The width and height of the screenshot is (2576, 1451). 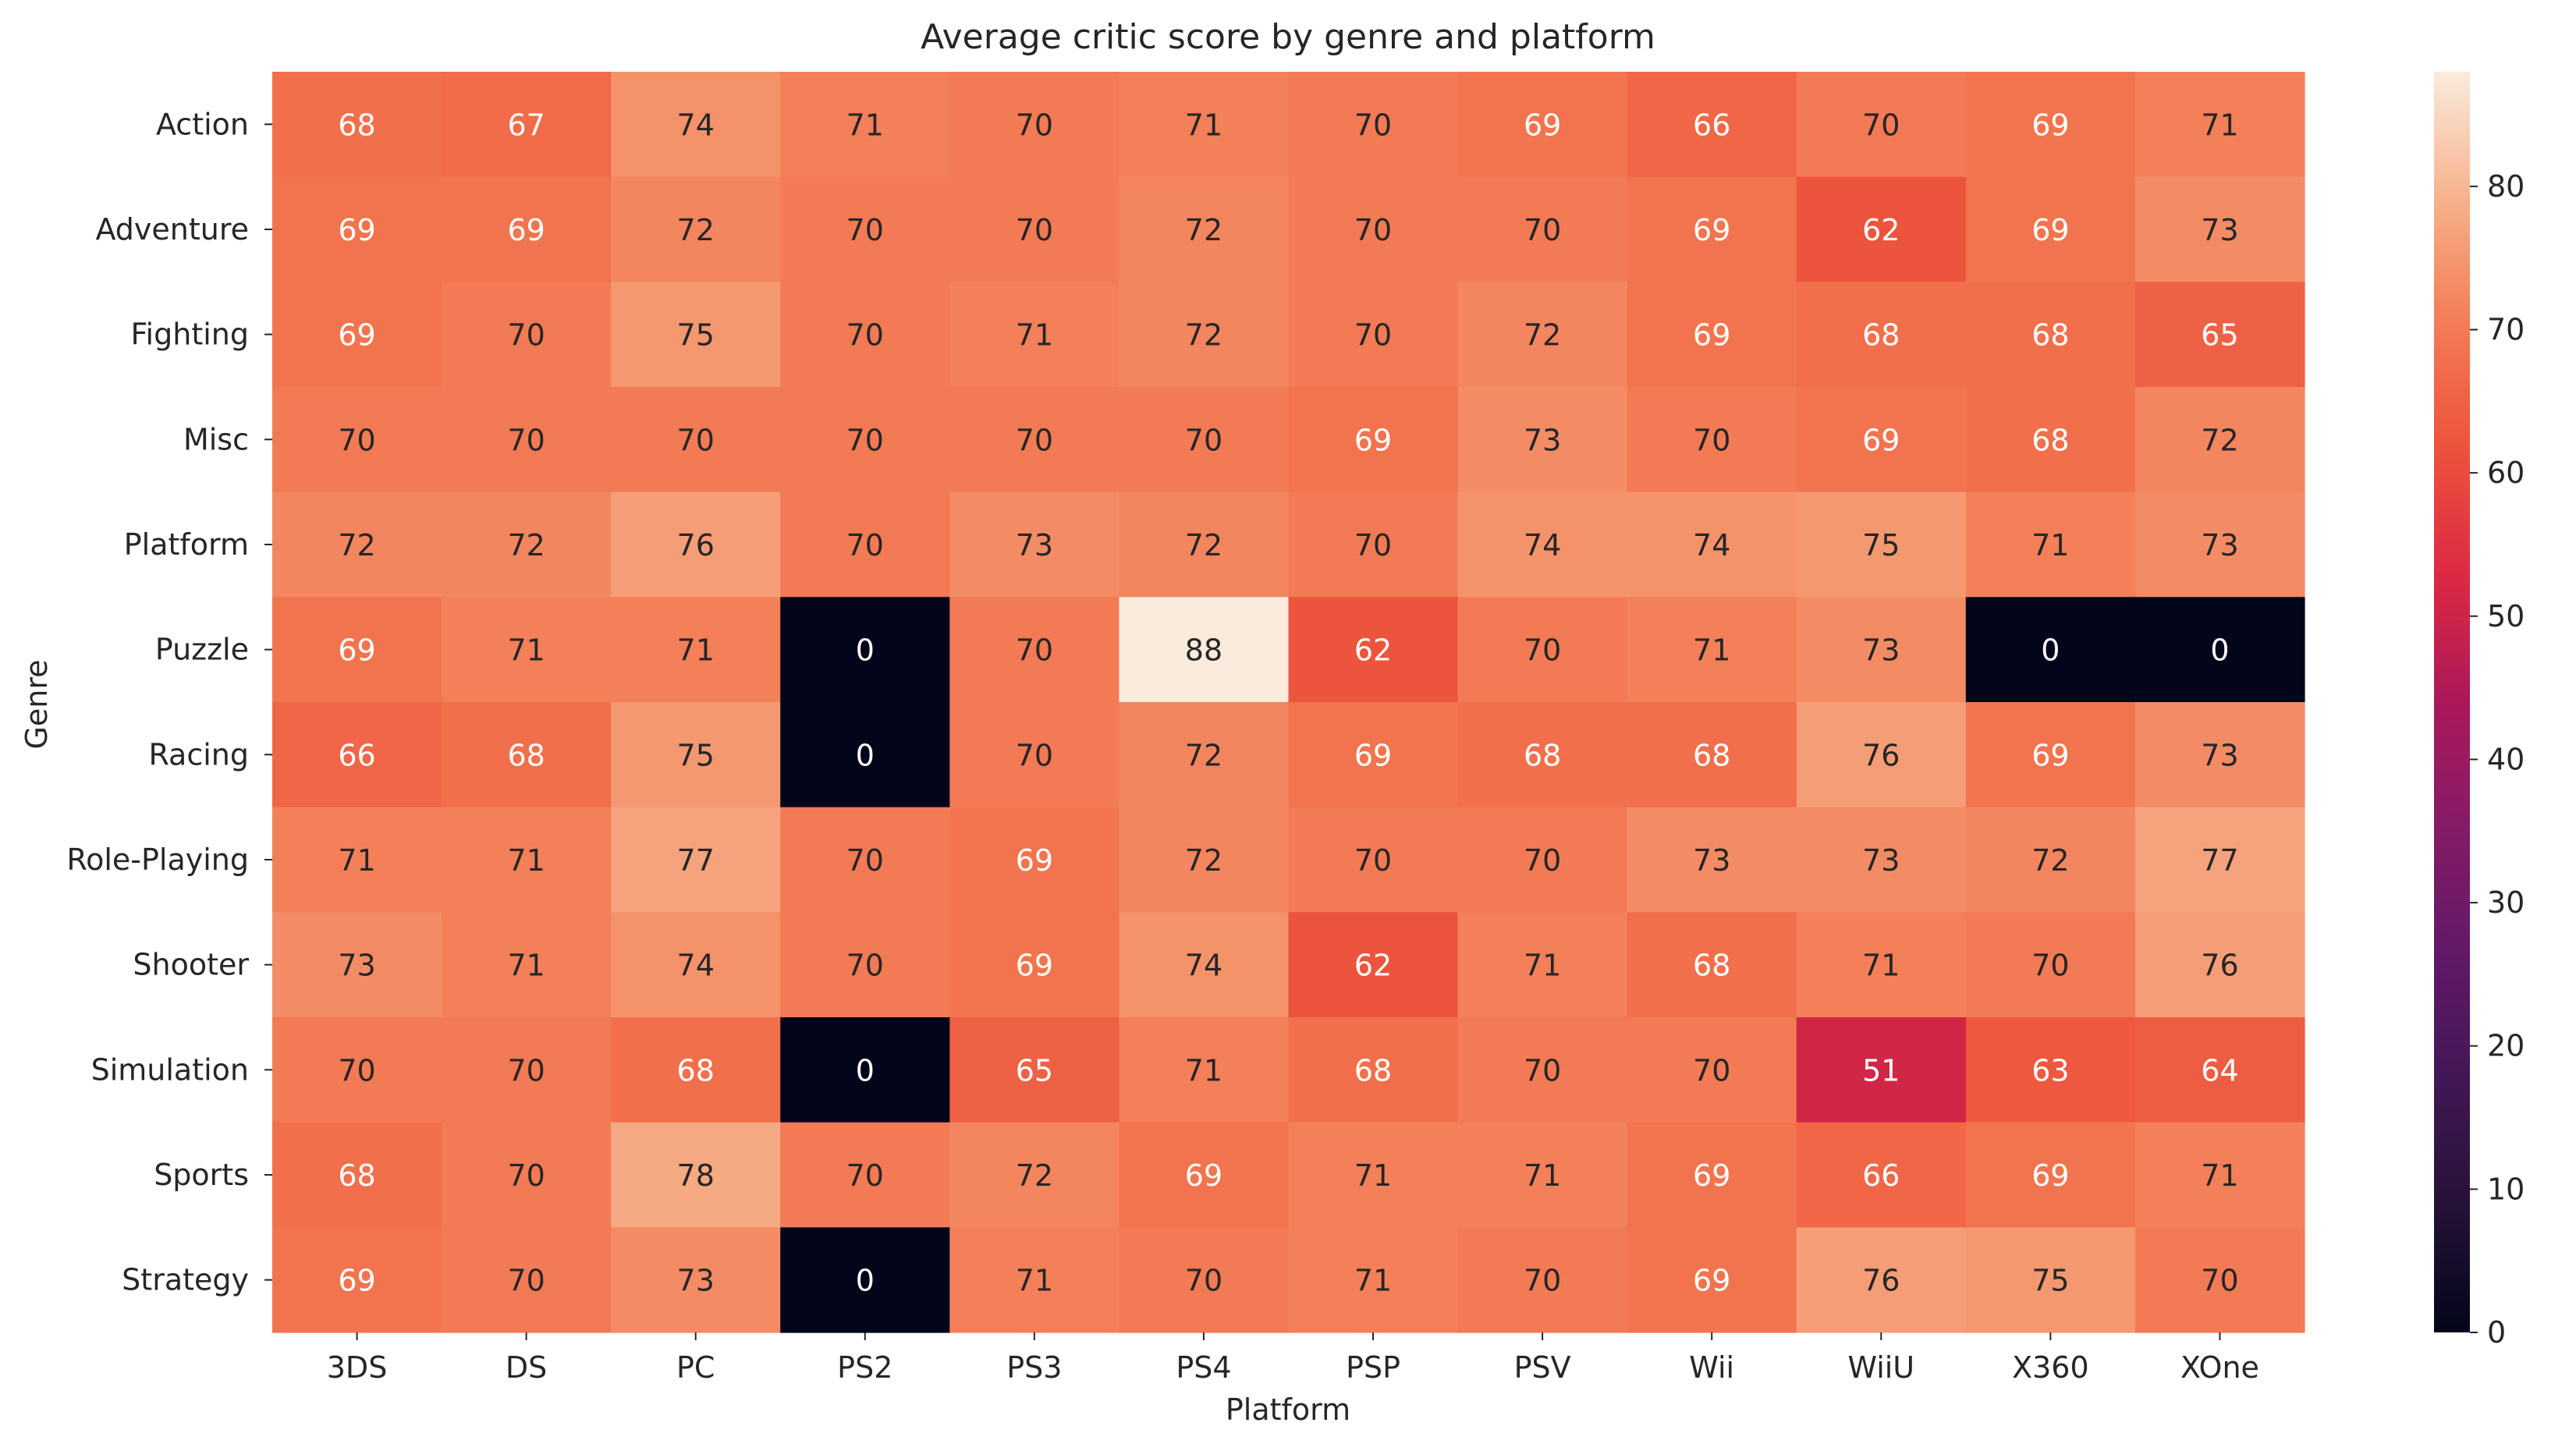 What do you see at coordinates (2506, 186) in the screenshot?
I see `colorbar-tick-label: 80` at bounding box center [2506, 186].